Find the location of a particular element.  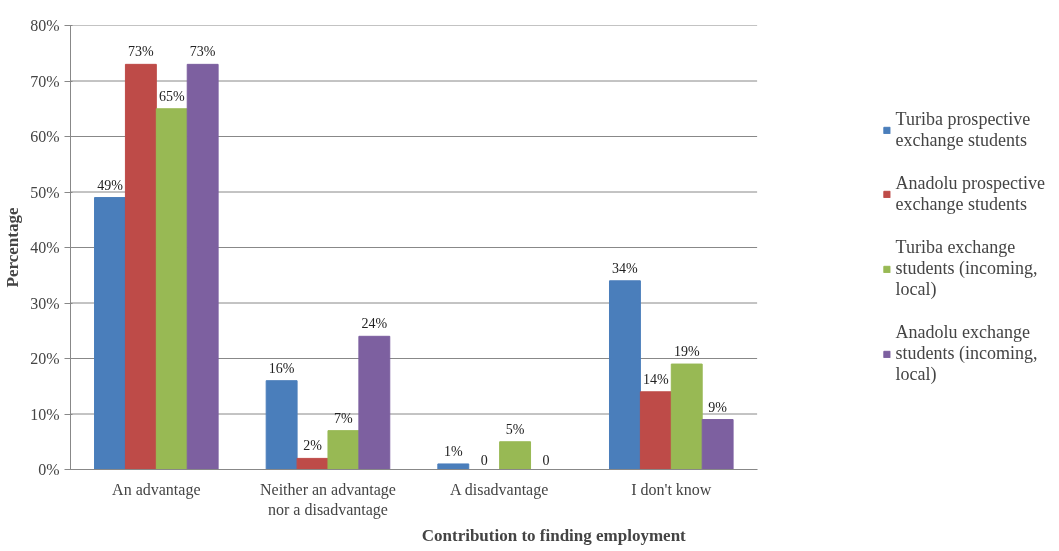

x-tick-label: A disadvantage is located at coordinates (499, 489).